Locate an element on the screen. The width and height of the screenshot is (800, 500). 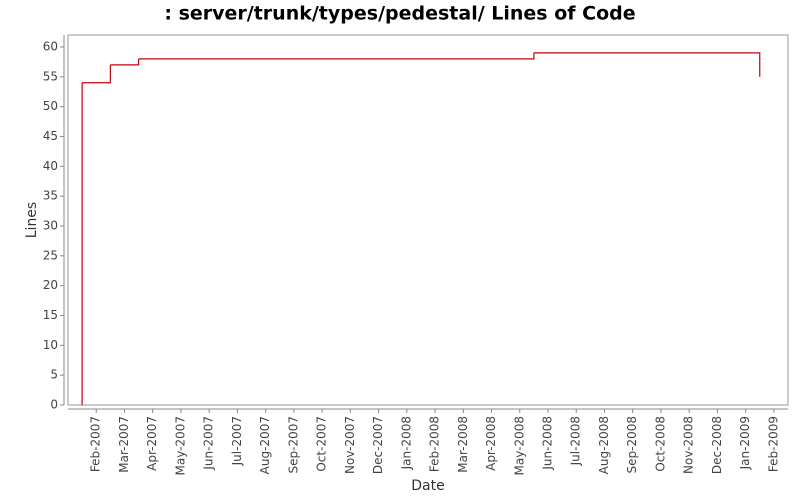
y-tick-label: 20 is located at coordinates (50, 285).